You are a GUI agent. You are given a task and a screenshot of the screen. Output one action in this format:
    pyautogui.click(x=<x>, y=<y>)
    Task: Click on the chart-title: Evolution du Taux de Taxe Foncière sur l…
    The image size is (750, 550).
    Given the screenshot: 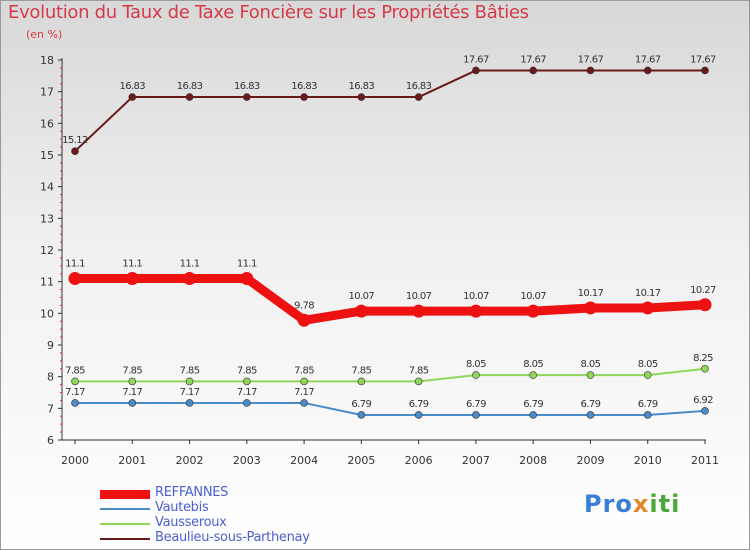 What is the action you would take?
    pyautogui.click(x=268, y=12)
    